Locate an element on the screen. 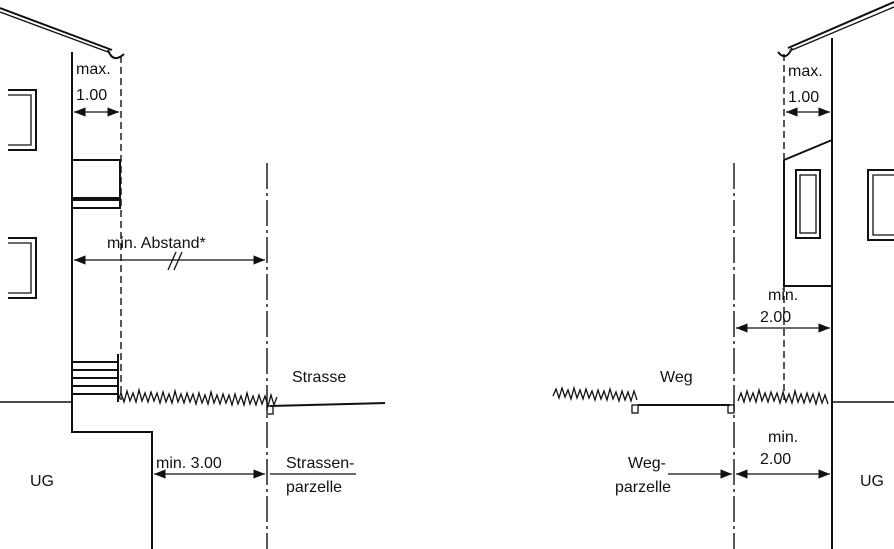 The width and height of the screenshot is (894, 549). right-annex is located at coordinates (808, 213).